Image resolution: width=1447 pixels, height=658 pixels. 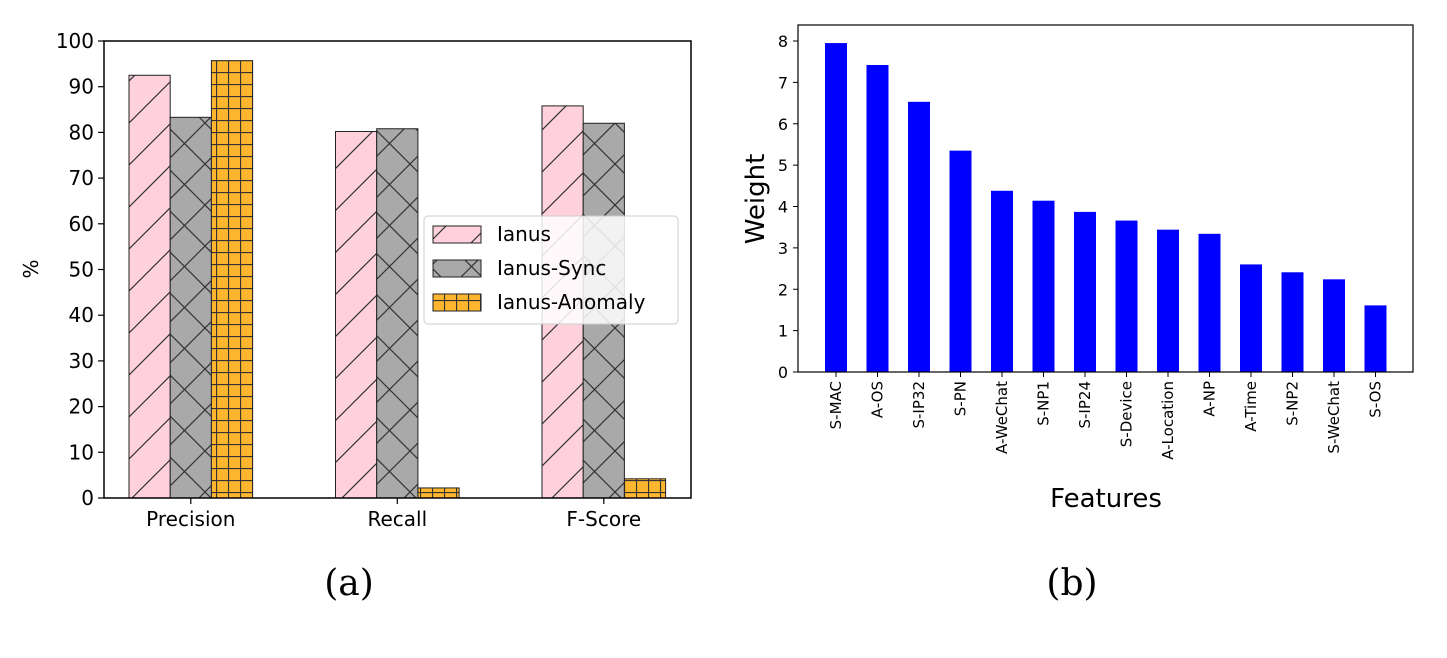 I want to click on b-bar-s-device, so click(x=1126, y=296).